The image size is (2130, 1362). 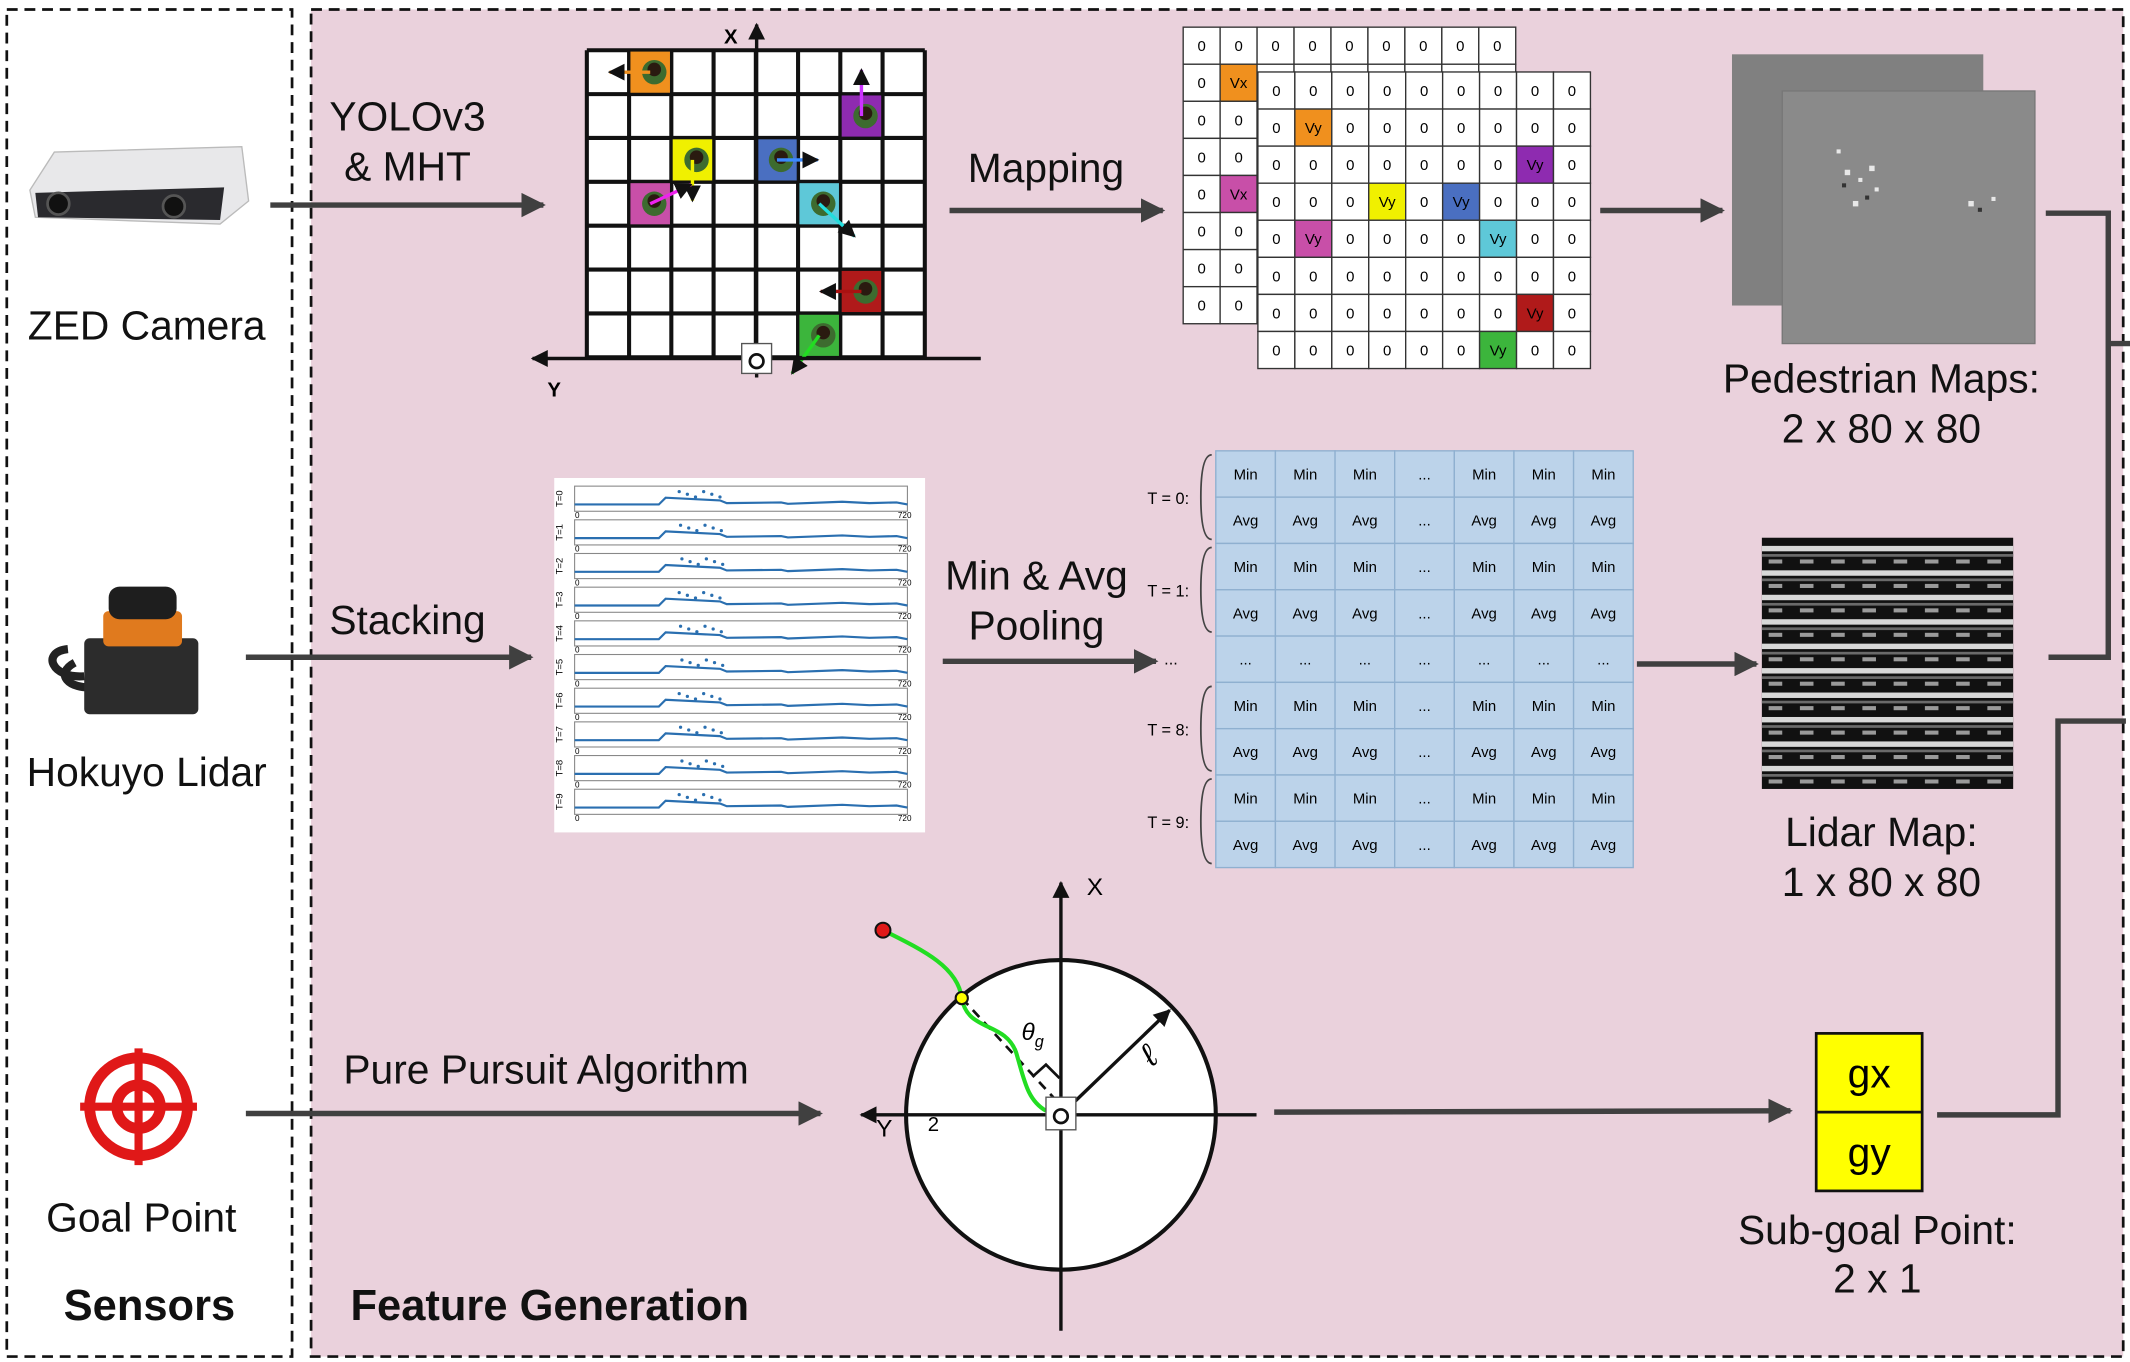 I want to click on pedestrian-maps-label-line2: 2 x 80 x 80, so click(x=1881, y=430).